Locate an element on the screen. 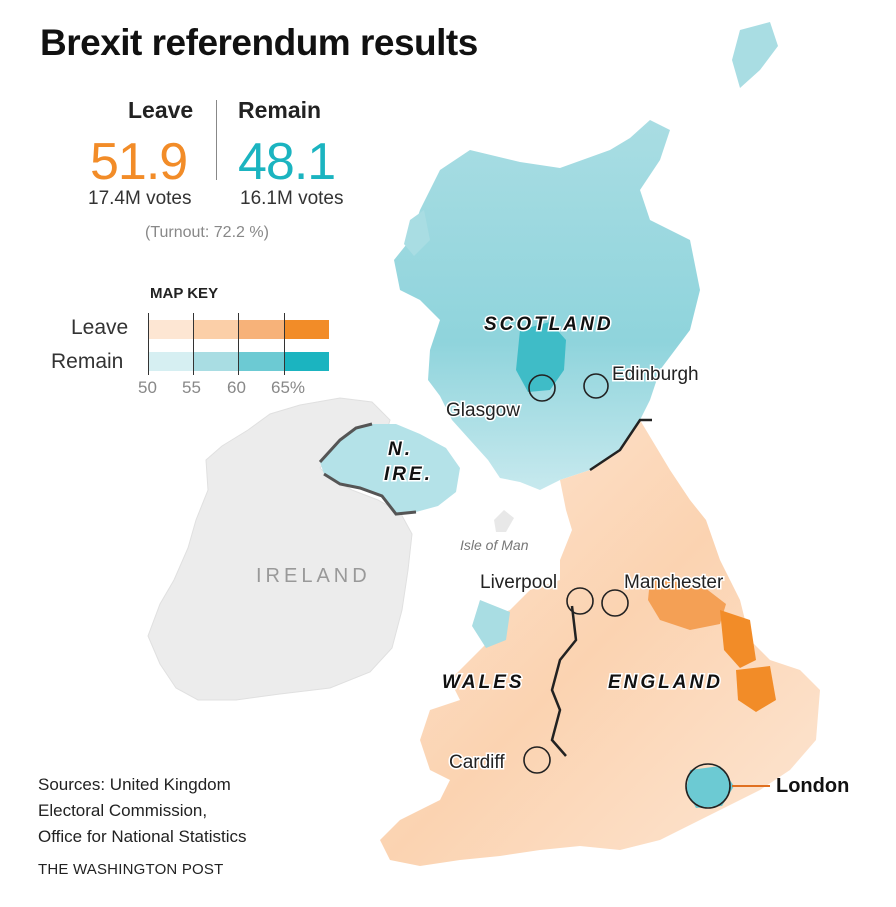 Image resolution: width=896 pixels, height=907 pixels. london-marker is located at coordinates (708, 786).